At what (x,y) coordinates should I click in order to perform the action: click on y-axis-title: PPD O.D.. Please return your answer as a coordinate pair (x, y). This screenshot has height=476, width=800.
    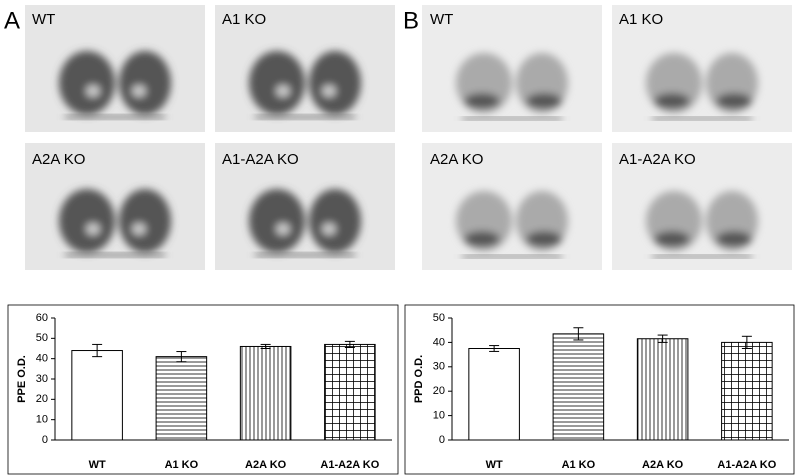
    Looking at the image, I should click on (419, 379).